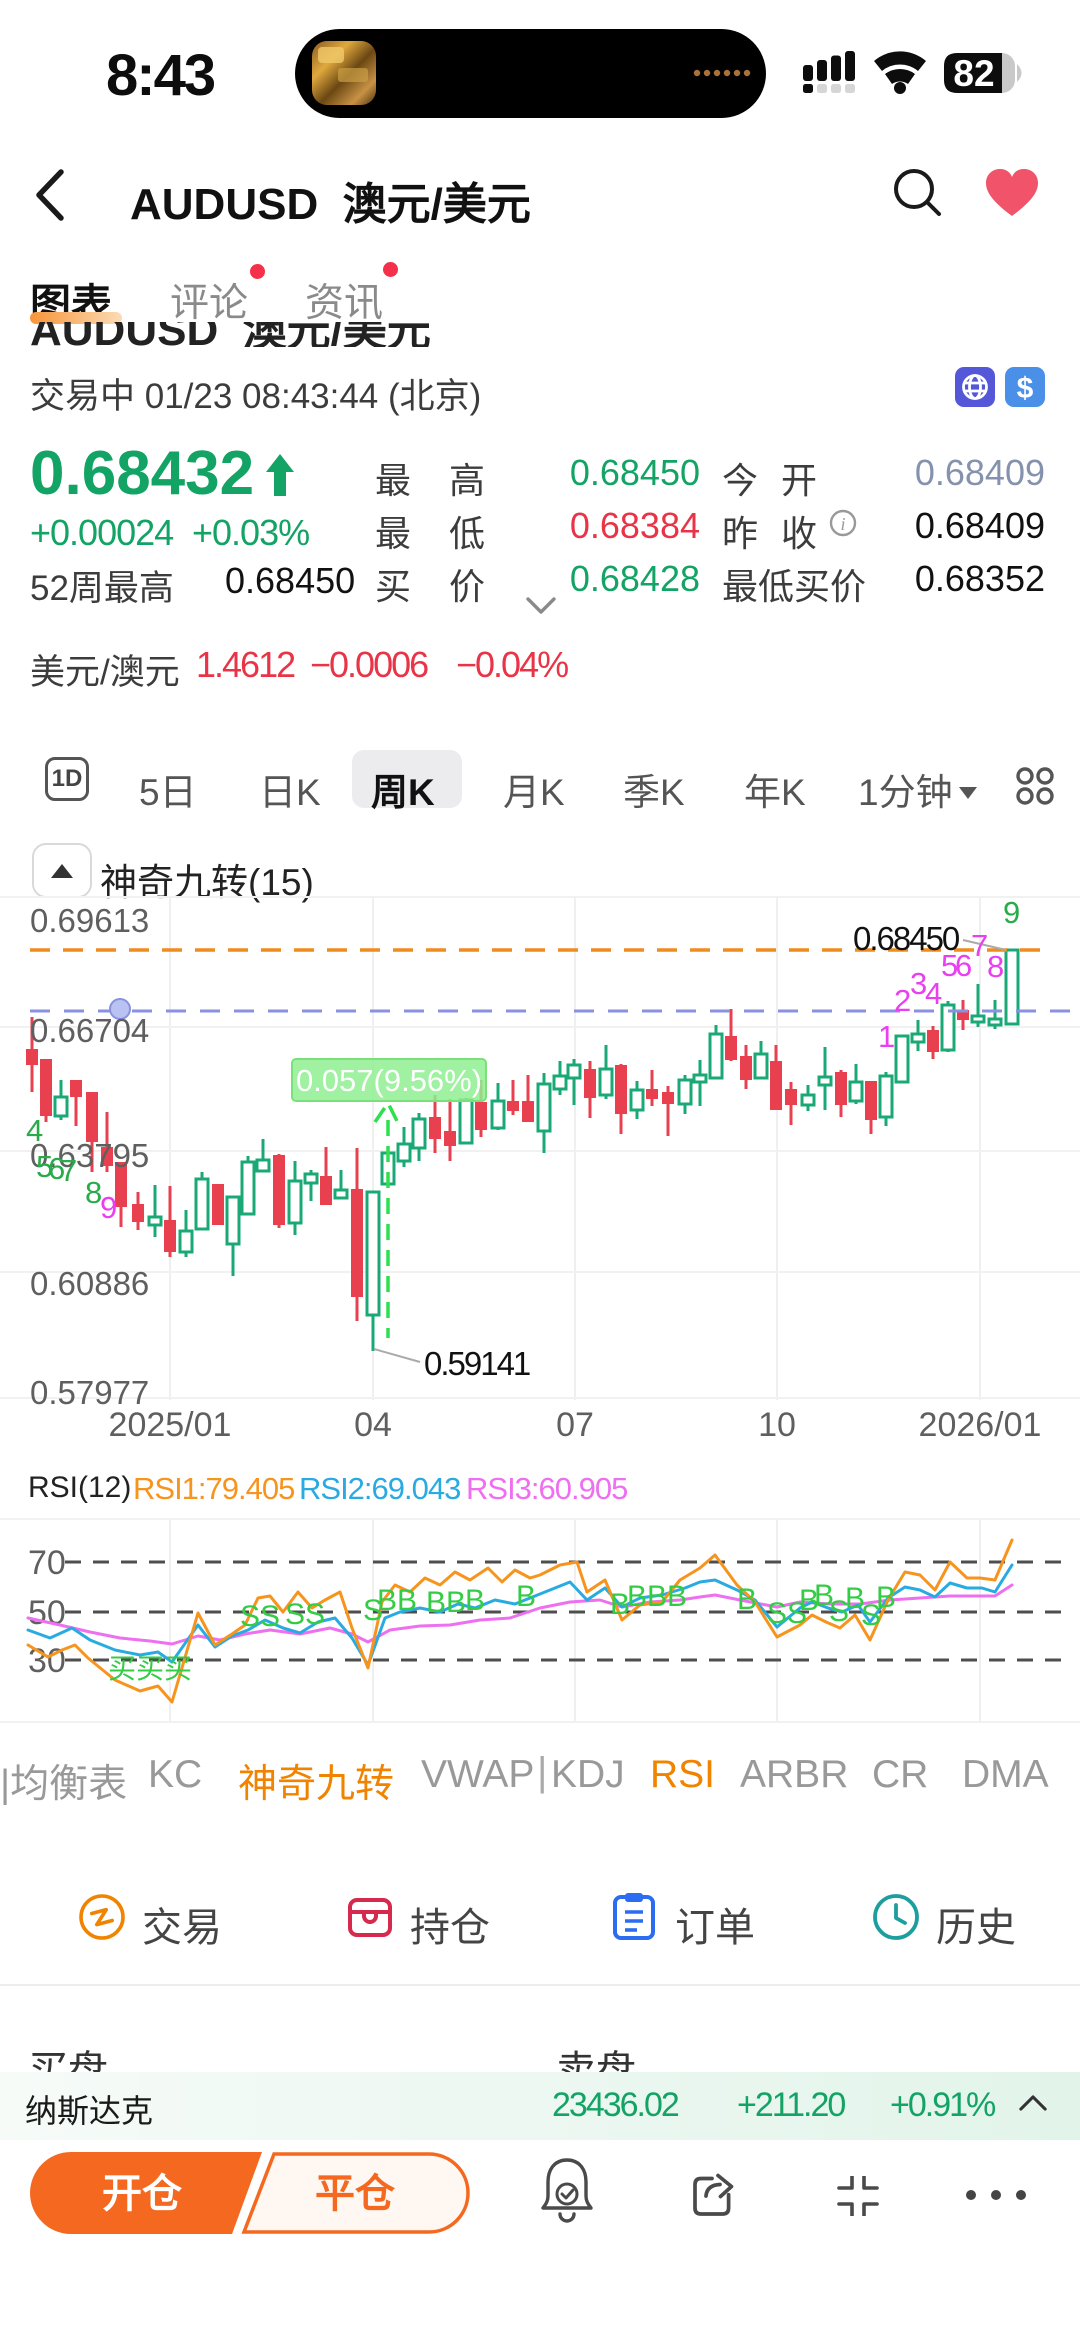 This screenshot has height=2341, width=1080. Describe the element at coordinates (918, 983) in the screenshot. I see `svg-text: 3` at that location.